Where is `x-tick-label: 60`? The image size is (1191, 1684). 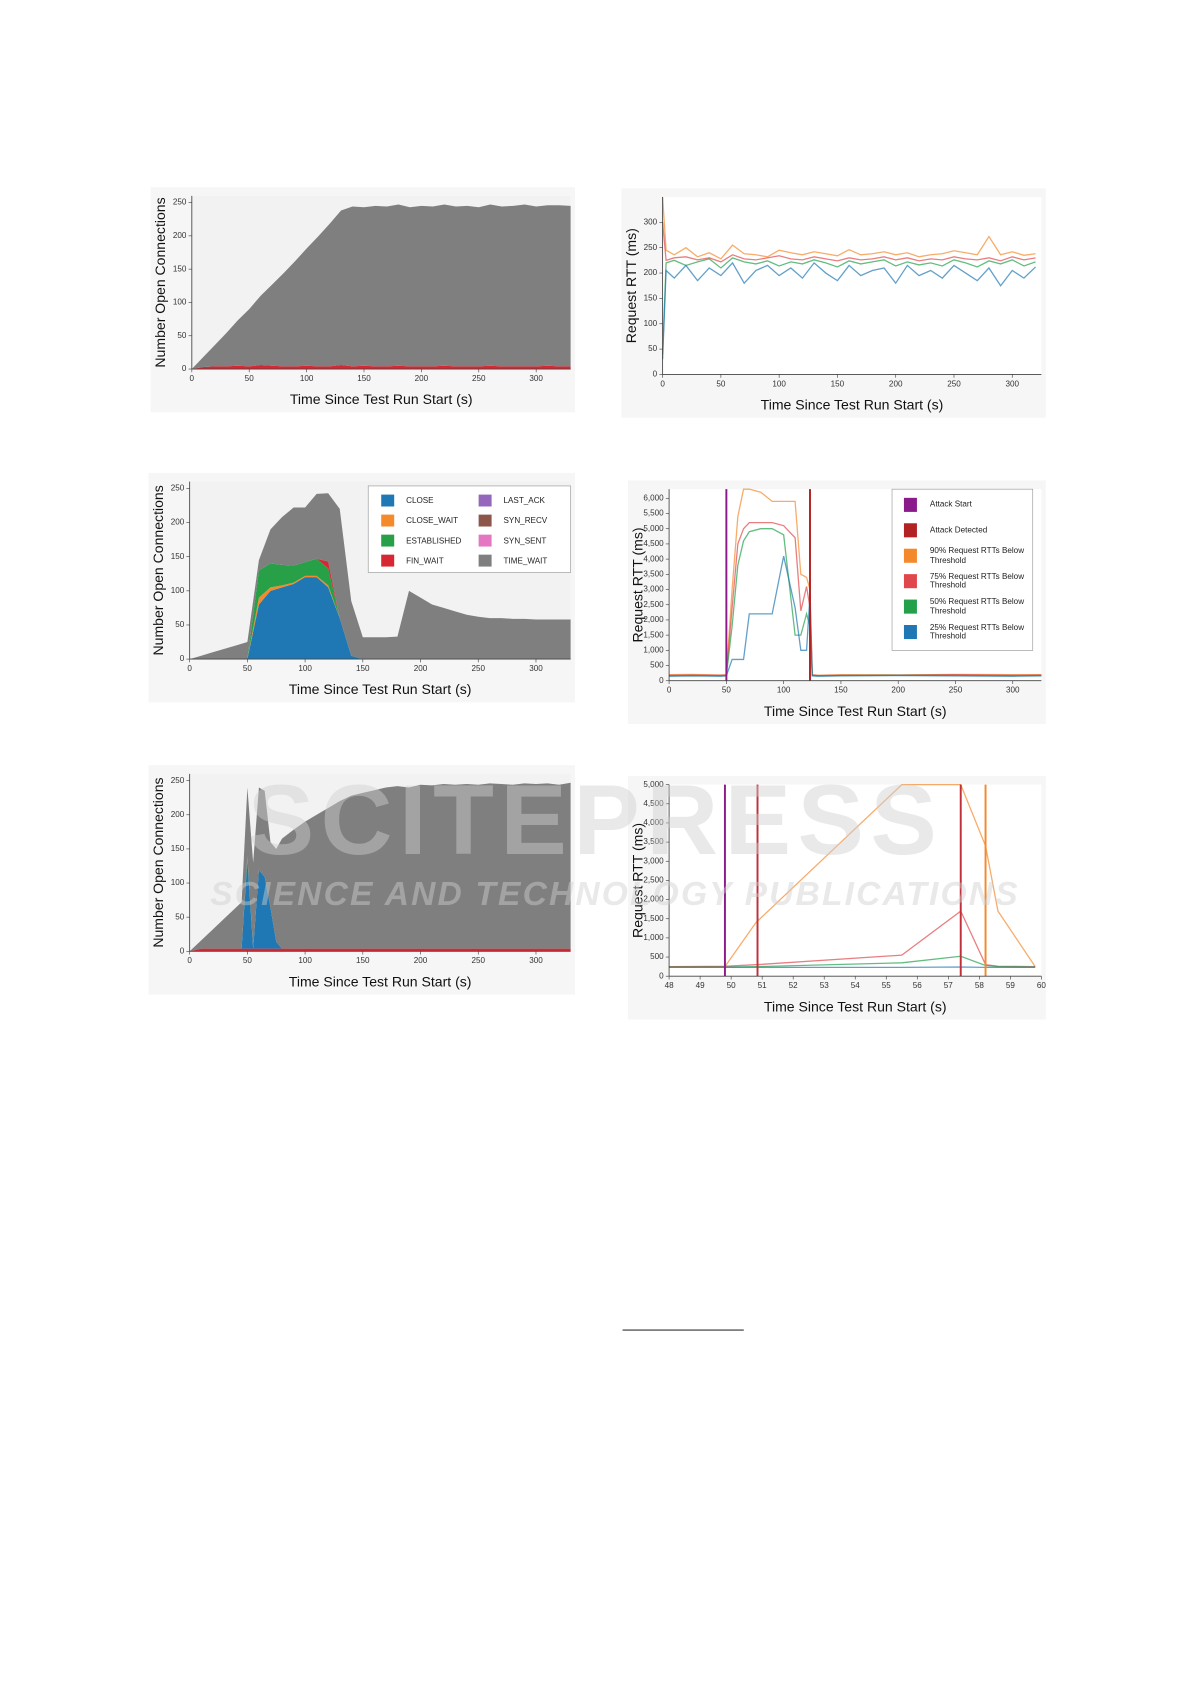 x-tick-label: 60 is located at coordinates (1042, 985).